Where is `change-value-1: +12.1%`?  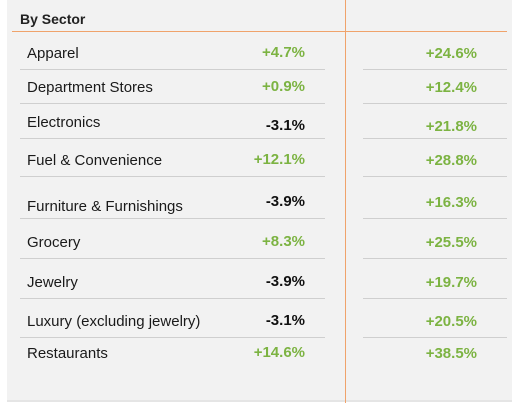 change-value-1: +12.1% is located at coordinates (279, 159).